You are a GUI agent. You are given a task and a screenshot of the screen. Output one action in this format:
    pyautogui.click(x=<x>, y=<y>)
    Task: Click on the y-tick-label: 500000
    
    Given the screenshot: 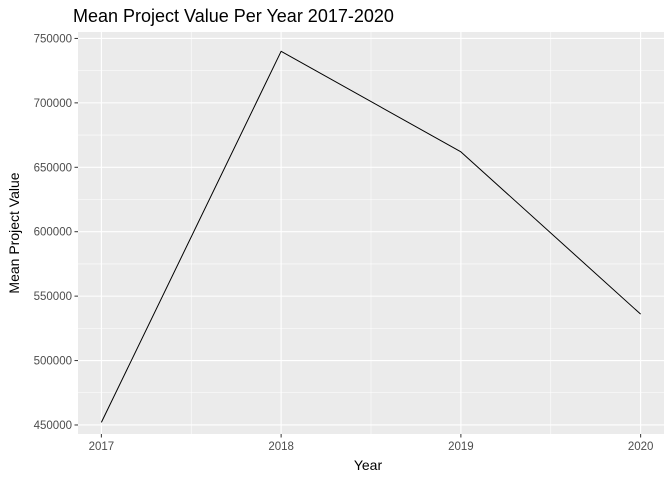 What is the action you would take?
    pyautogui.click(x=53, y=362)
    